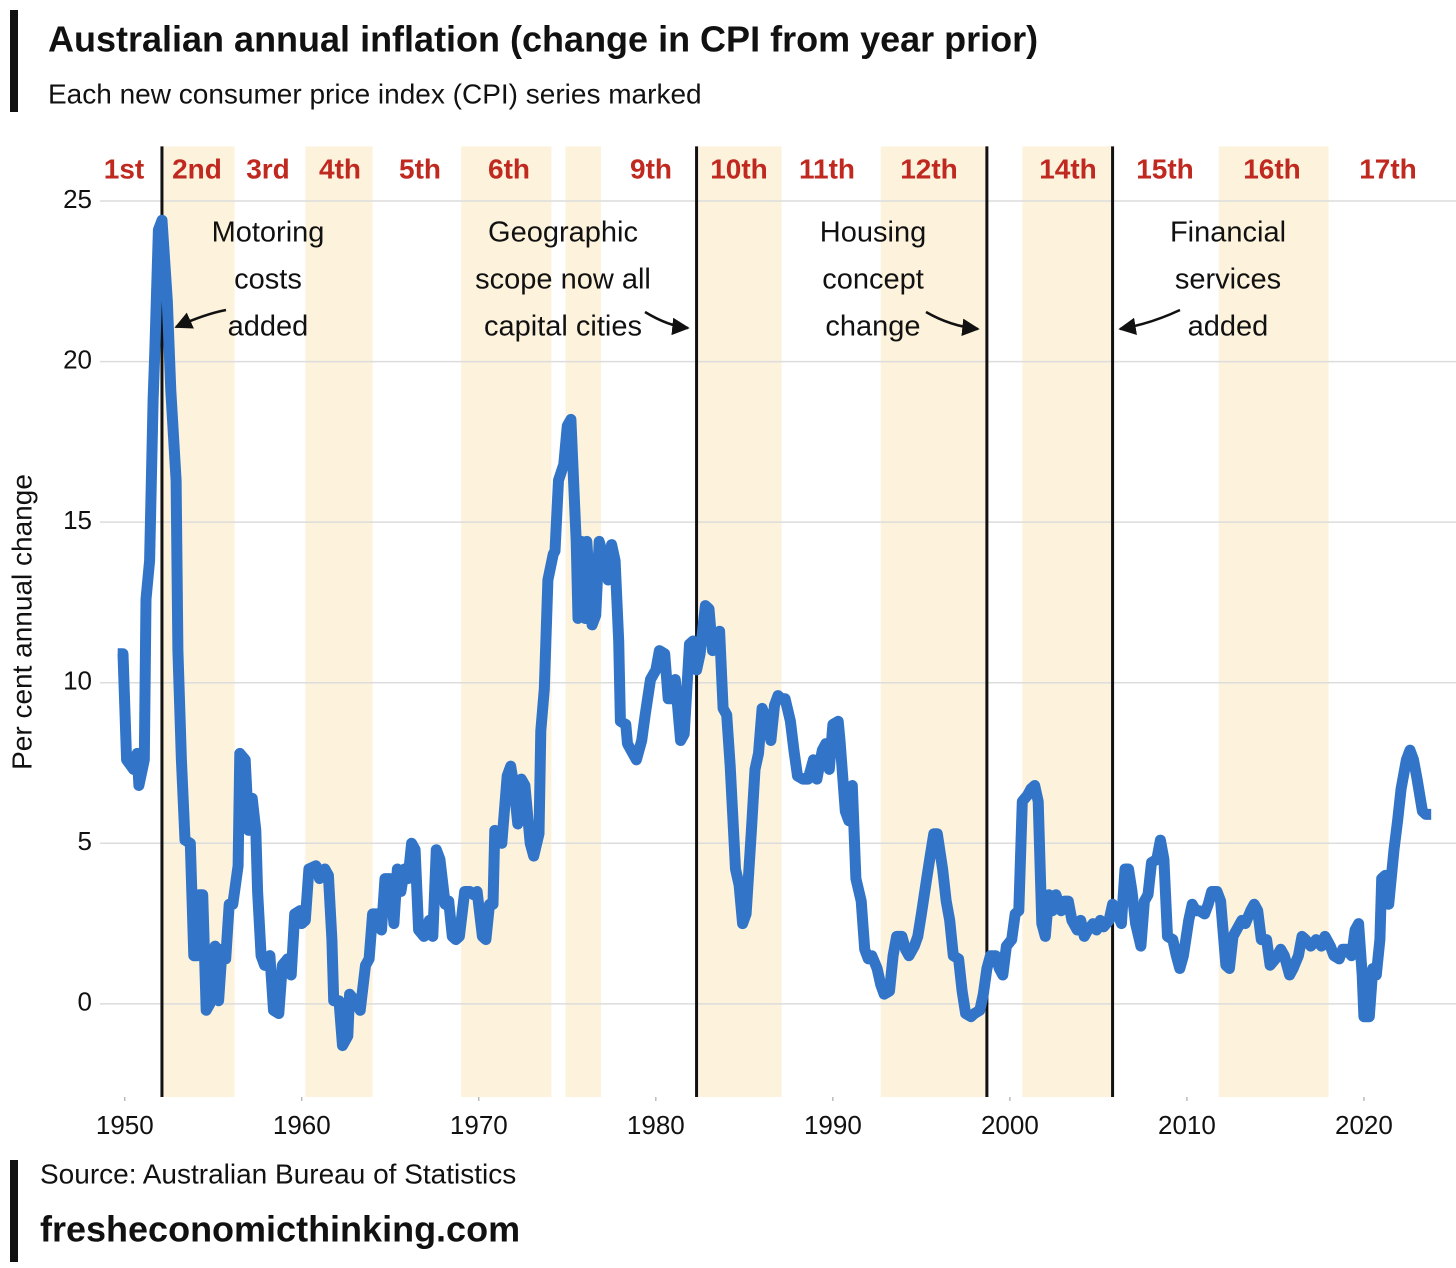 Image resolution: width=1456 pixels, height=1268 pixels. Describe the element at coordinates (563, 327) in the screenshot. I see `annotation: capital cities` at that location.